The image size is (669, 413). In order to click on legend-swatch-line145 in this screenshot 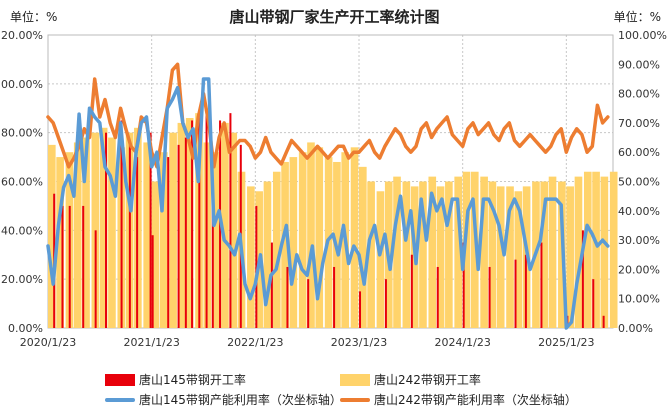, I will do `click(120, 399)`.